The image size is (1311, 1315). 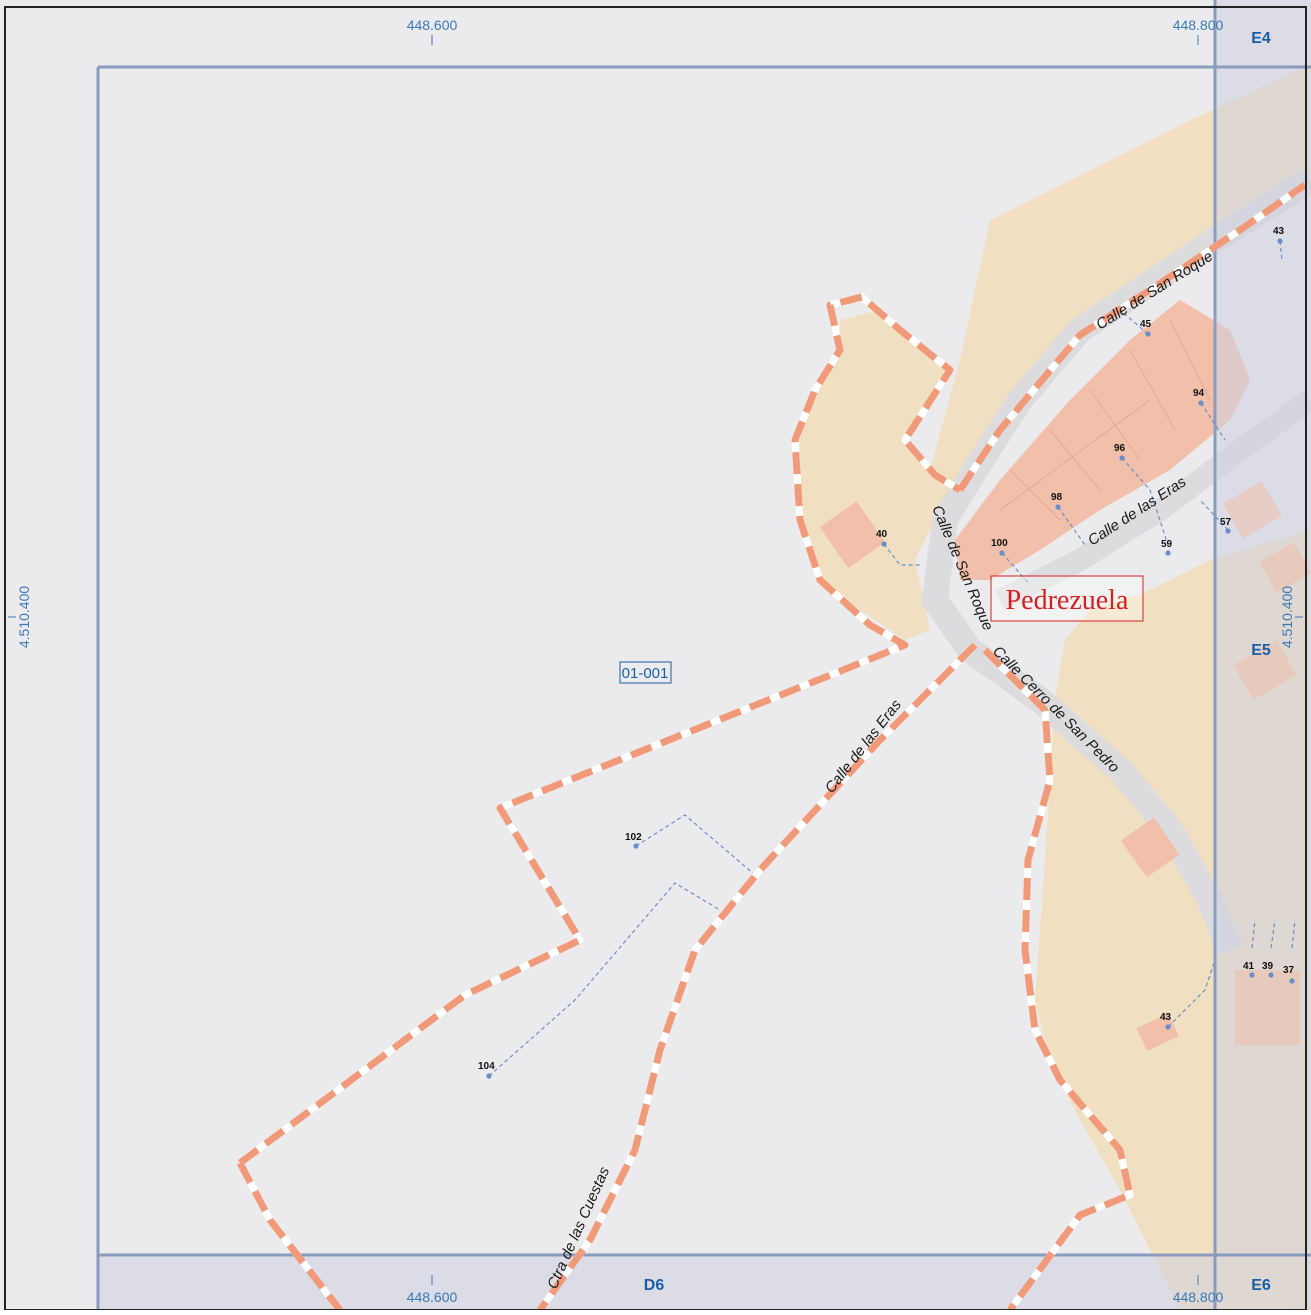 What do you see at coordinates (1120, 448) in the screenshot?
I see `house-number: 96` at bounding box center [1120, 448].